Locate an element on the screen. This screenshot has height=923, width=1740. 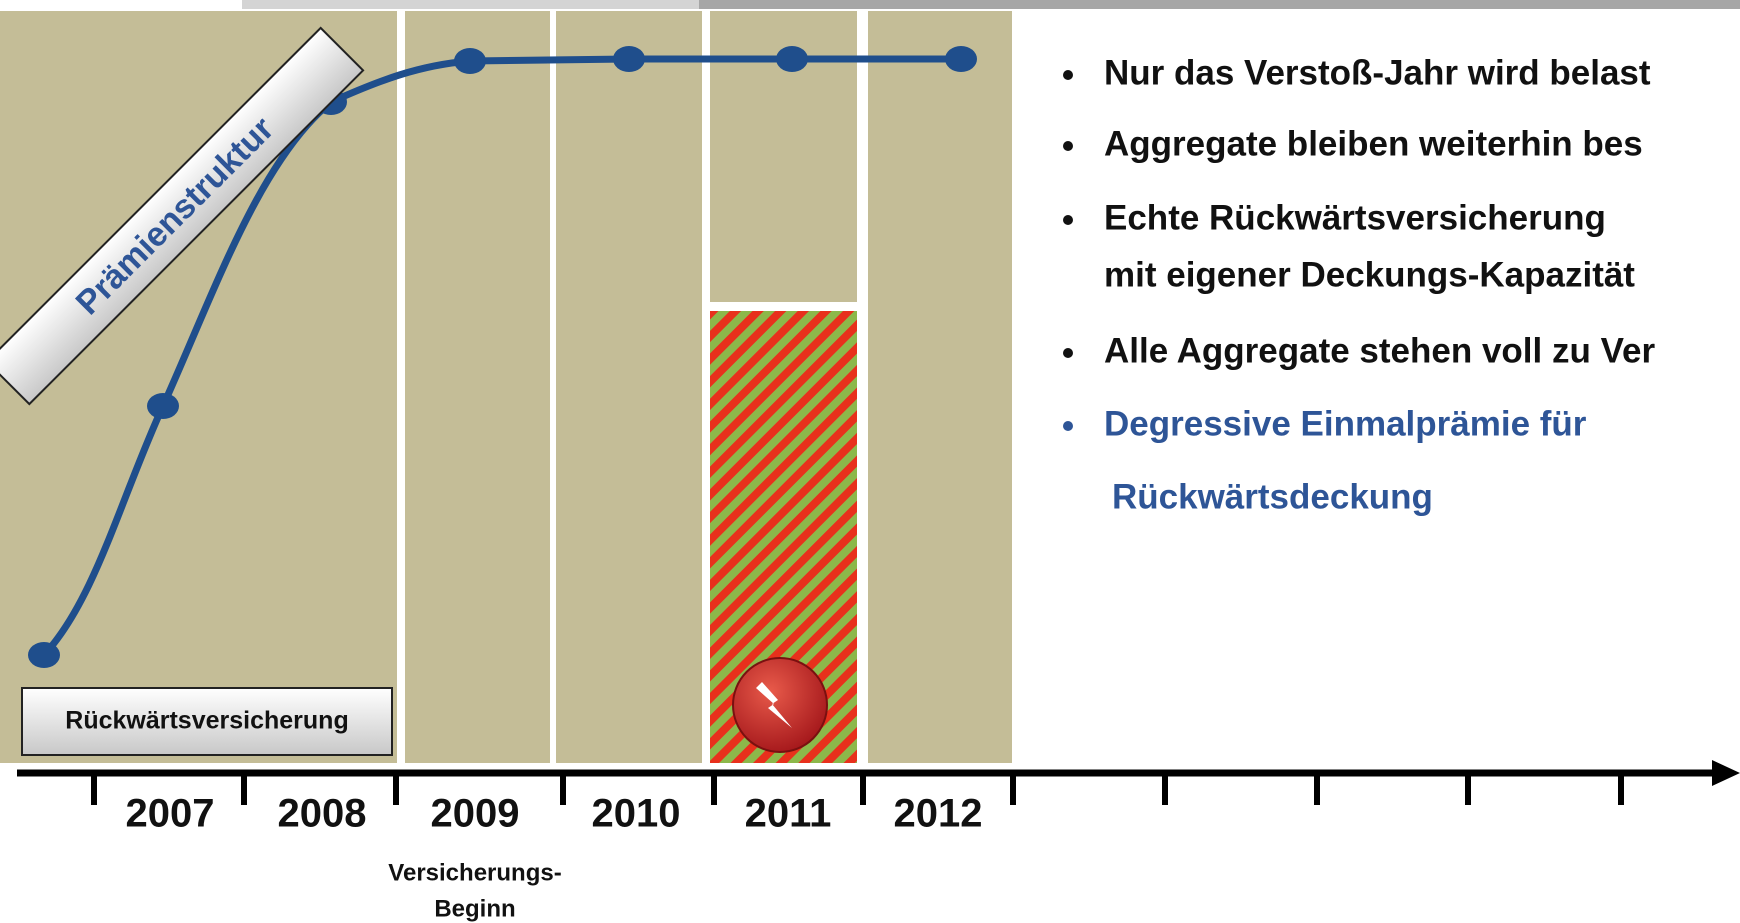
lightning-icon is located at coordinates (780, 705).